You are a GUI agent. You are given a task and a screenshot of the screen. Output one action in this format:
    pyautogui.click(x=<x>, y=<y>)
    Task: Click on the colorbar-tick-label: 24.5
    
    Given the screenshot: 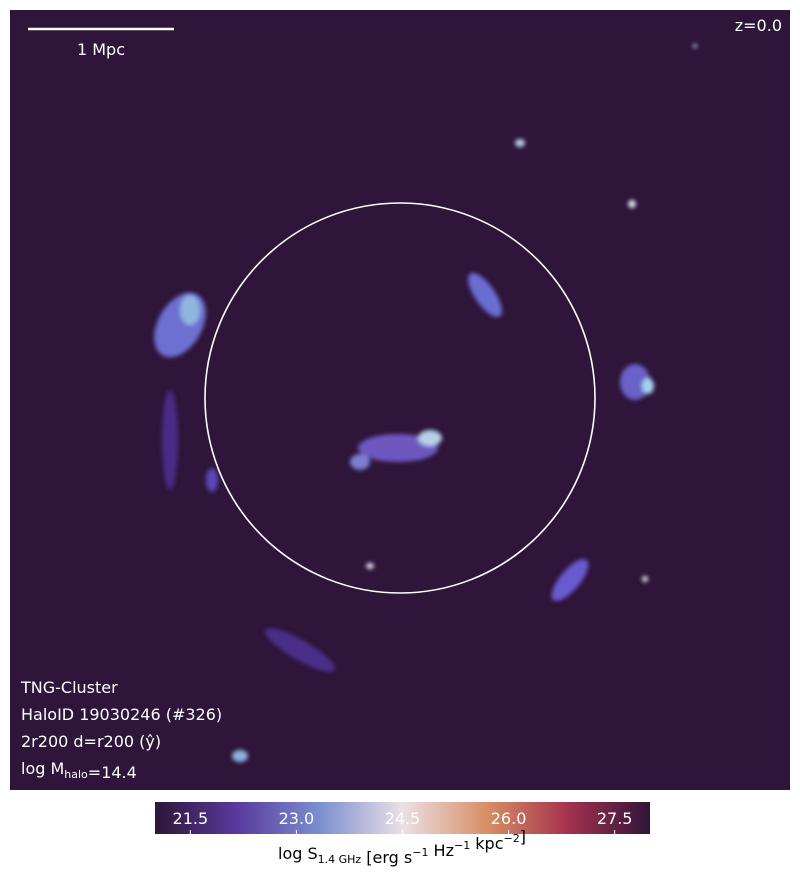 What is the action you would take?
    pyautogui.click(x=403, y=818)
    